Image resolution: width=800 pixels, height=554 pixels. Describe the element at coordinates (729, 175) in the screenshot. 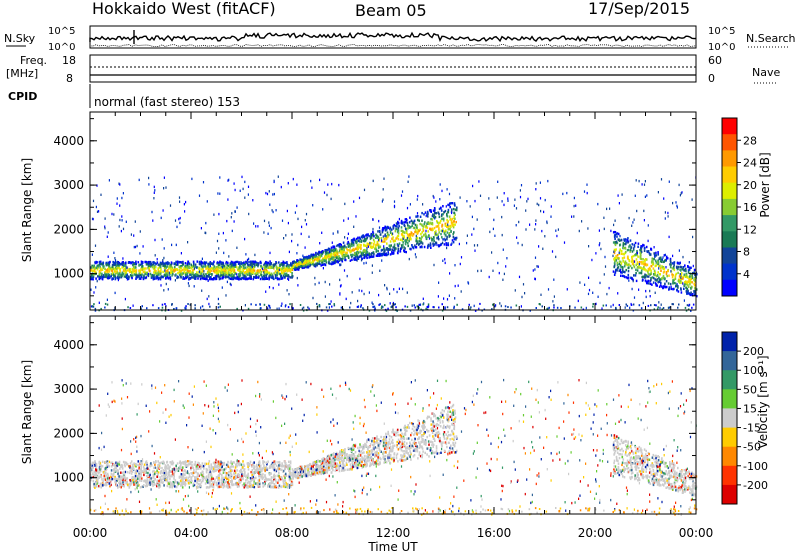

I see `colorbar-segment` at that location.